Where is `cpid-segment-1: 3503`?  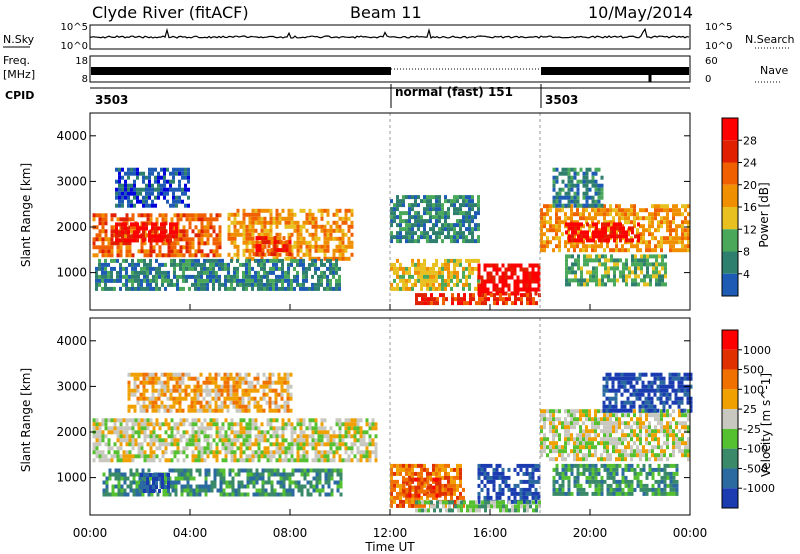 cpid-segment-1: 3503 is located at coordinates (111, 100).